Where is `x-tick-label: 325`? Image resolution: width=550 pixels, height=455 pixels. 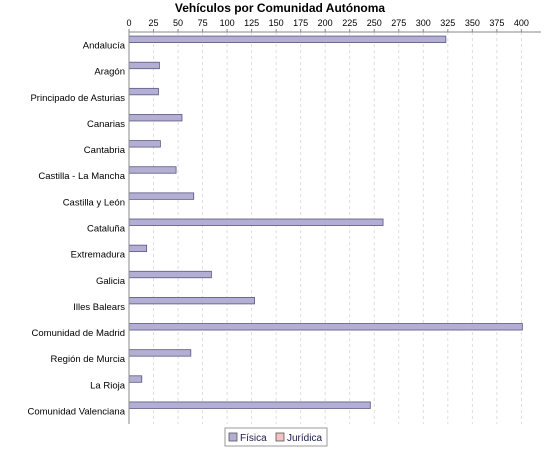
x-tick-label: 325 is located at coordinates (447, 23).